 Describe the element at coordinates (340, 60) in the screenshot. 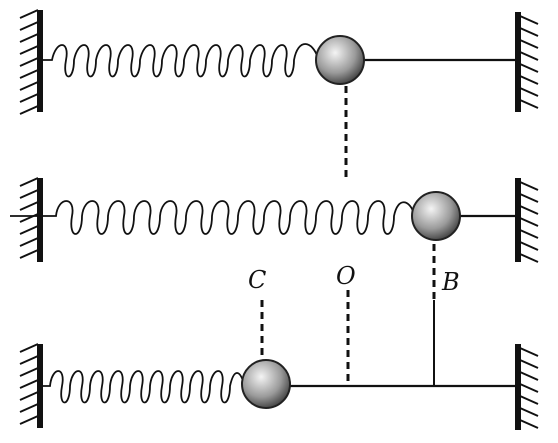

I see `ball-top` at that location.